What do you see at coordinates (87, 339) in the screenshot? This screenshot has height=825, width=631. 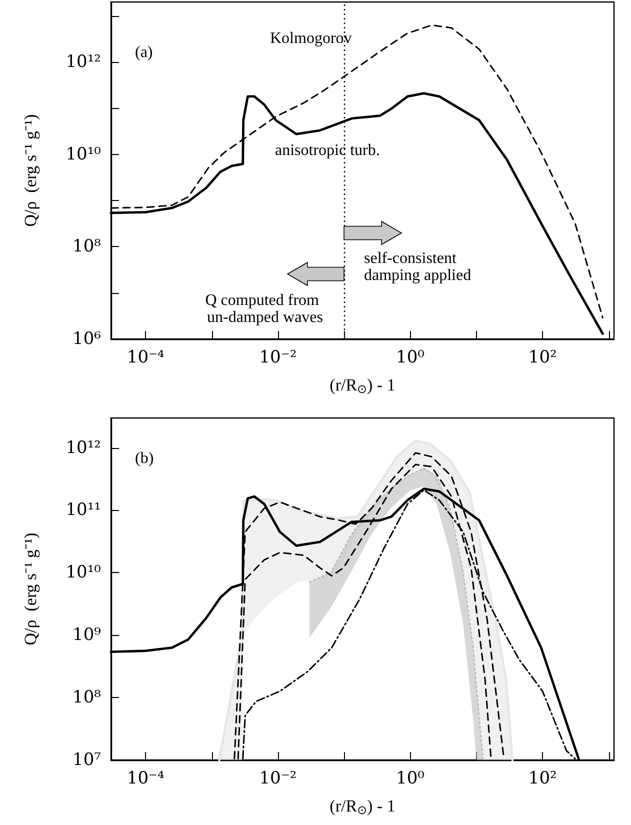 I see `y-tick-label: 10⁶` at bounding box center [87, 339].